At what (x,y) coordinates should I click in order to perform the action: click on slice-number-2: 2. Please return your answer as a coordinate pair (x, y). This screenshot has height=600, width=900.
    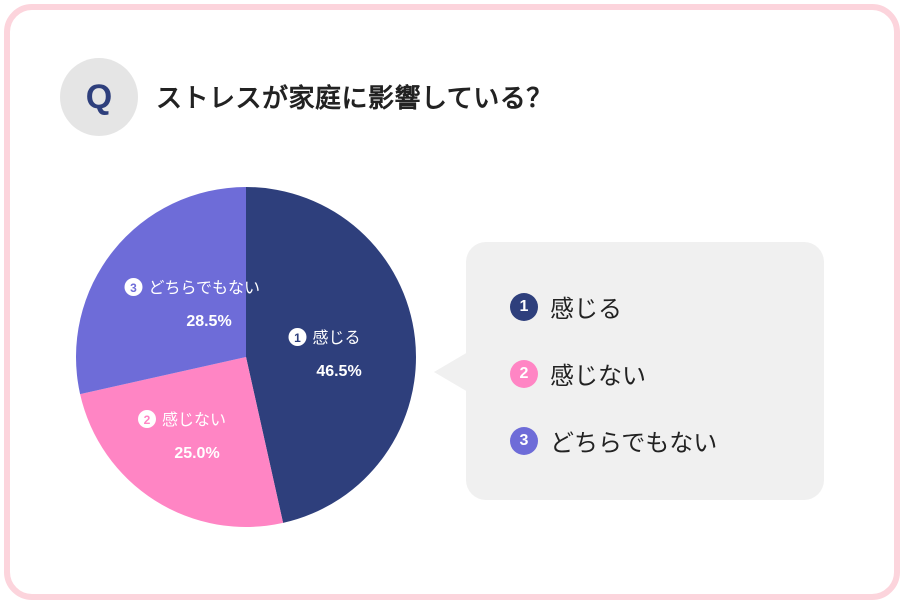
    Looking at the image, I should click on (147, 420).